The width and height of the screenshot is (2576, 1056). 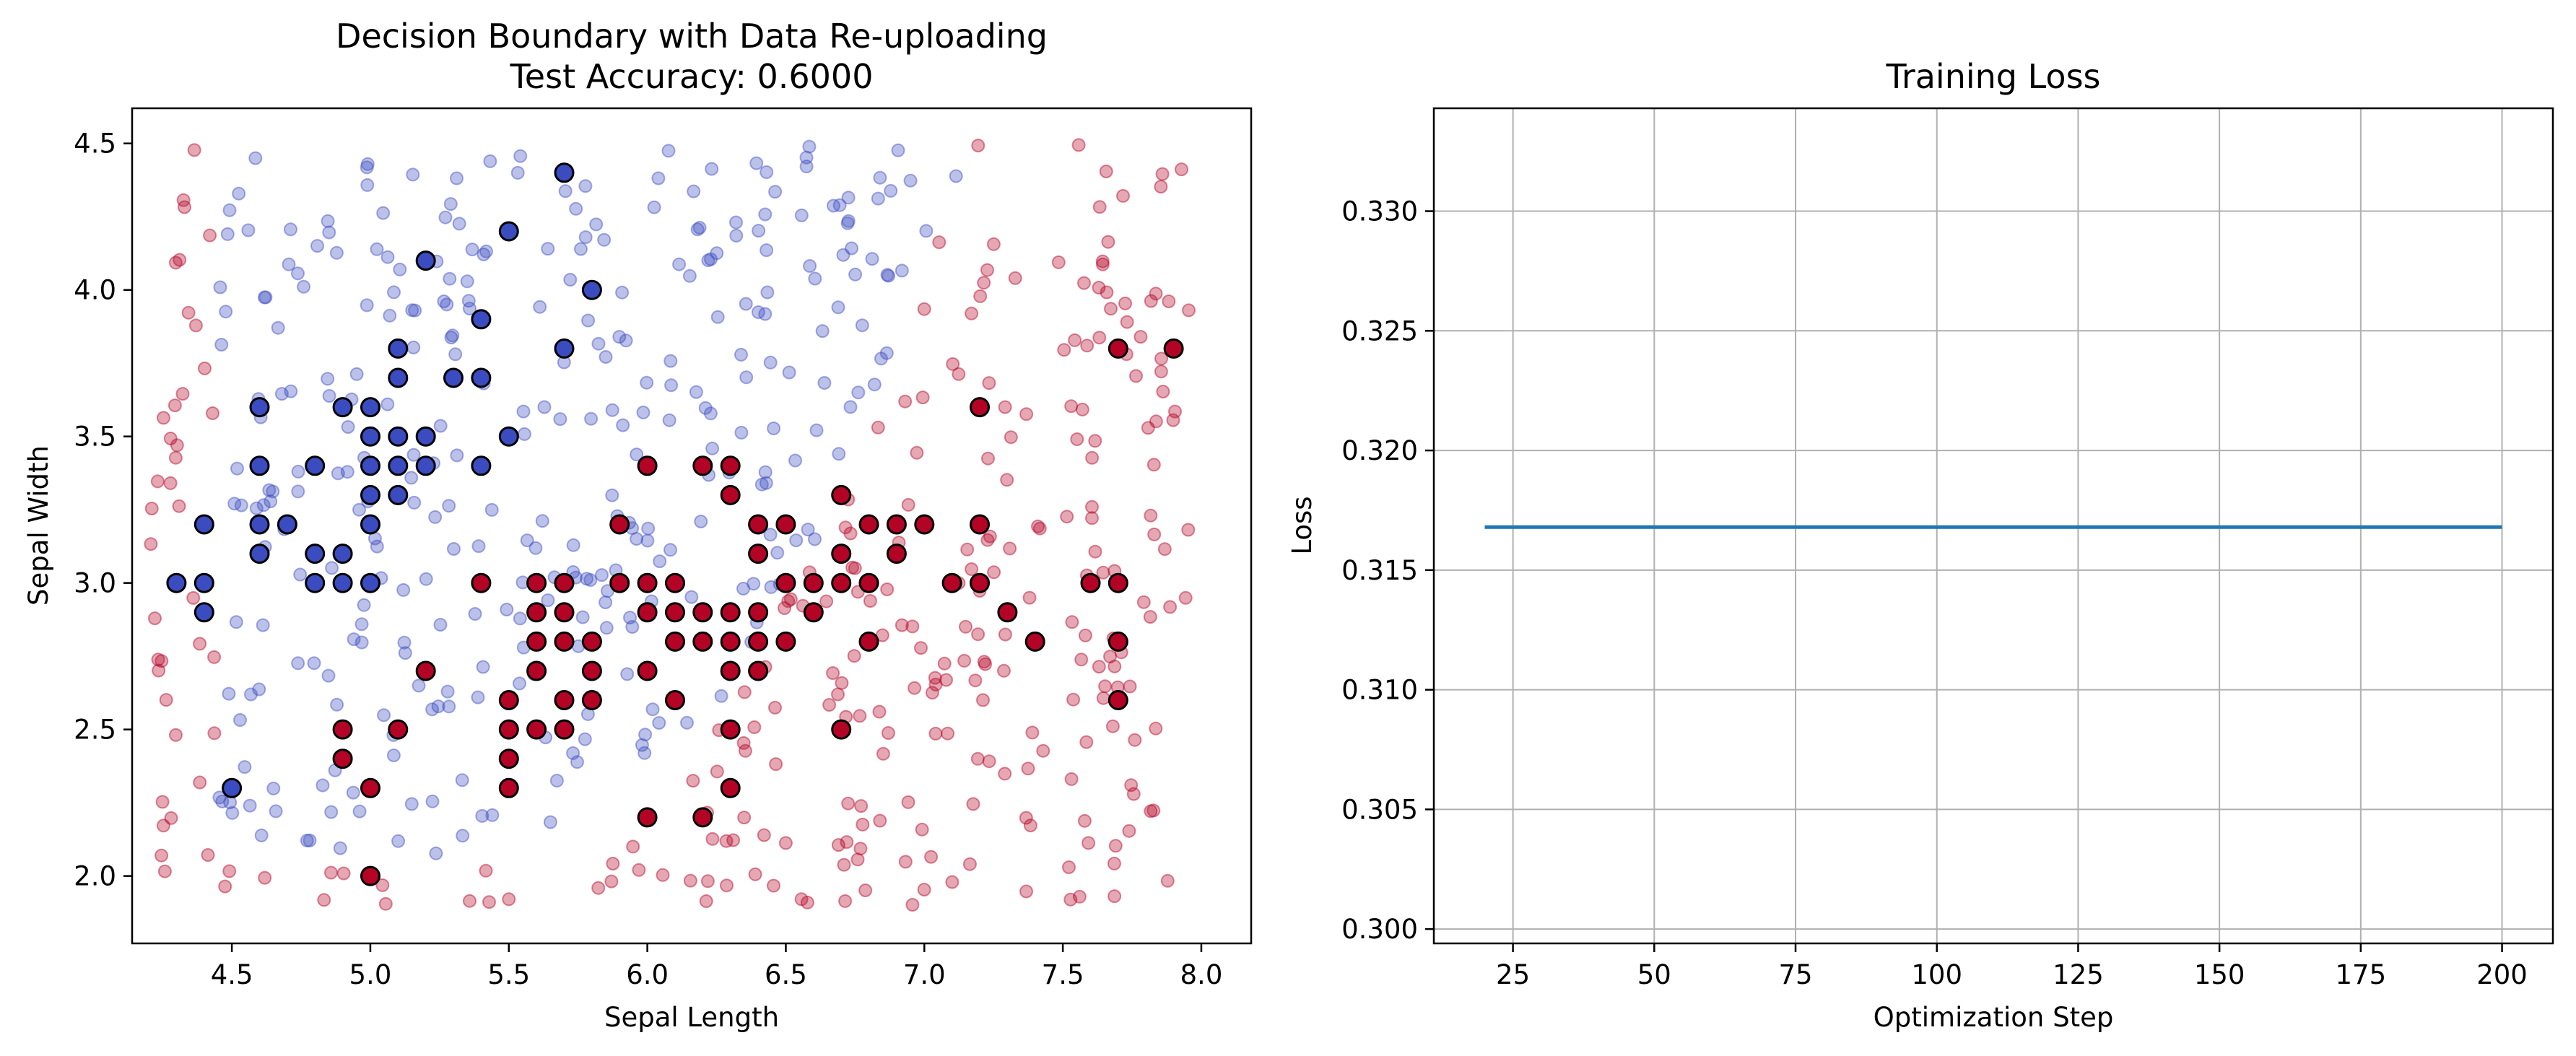 I want to click on x-tick-label: 6.5, so click(x=786, y=974).